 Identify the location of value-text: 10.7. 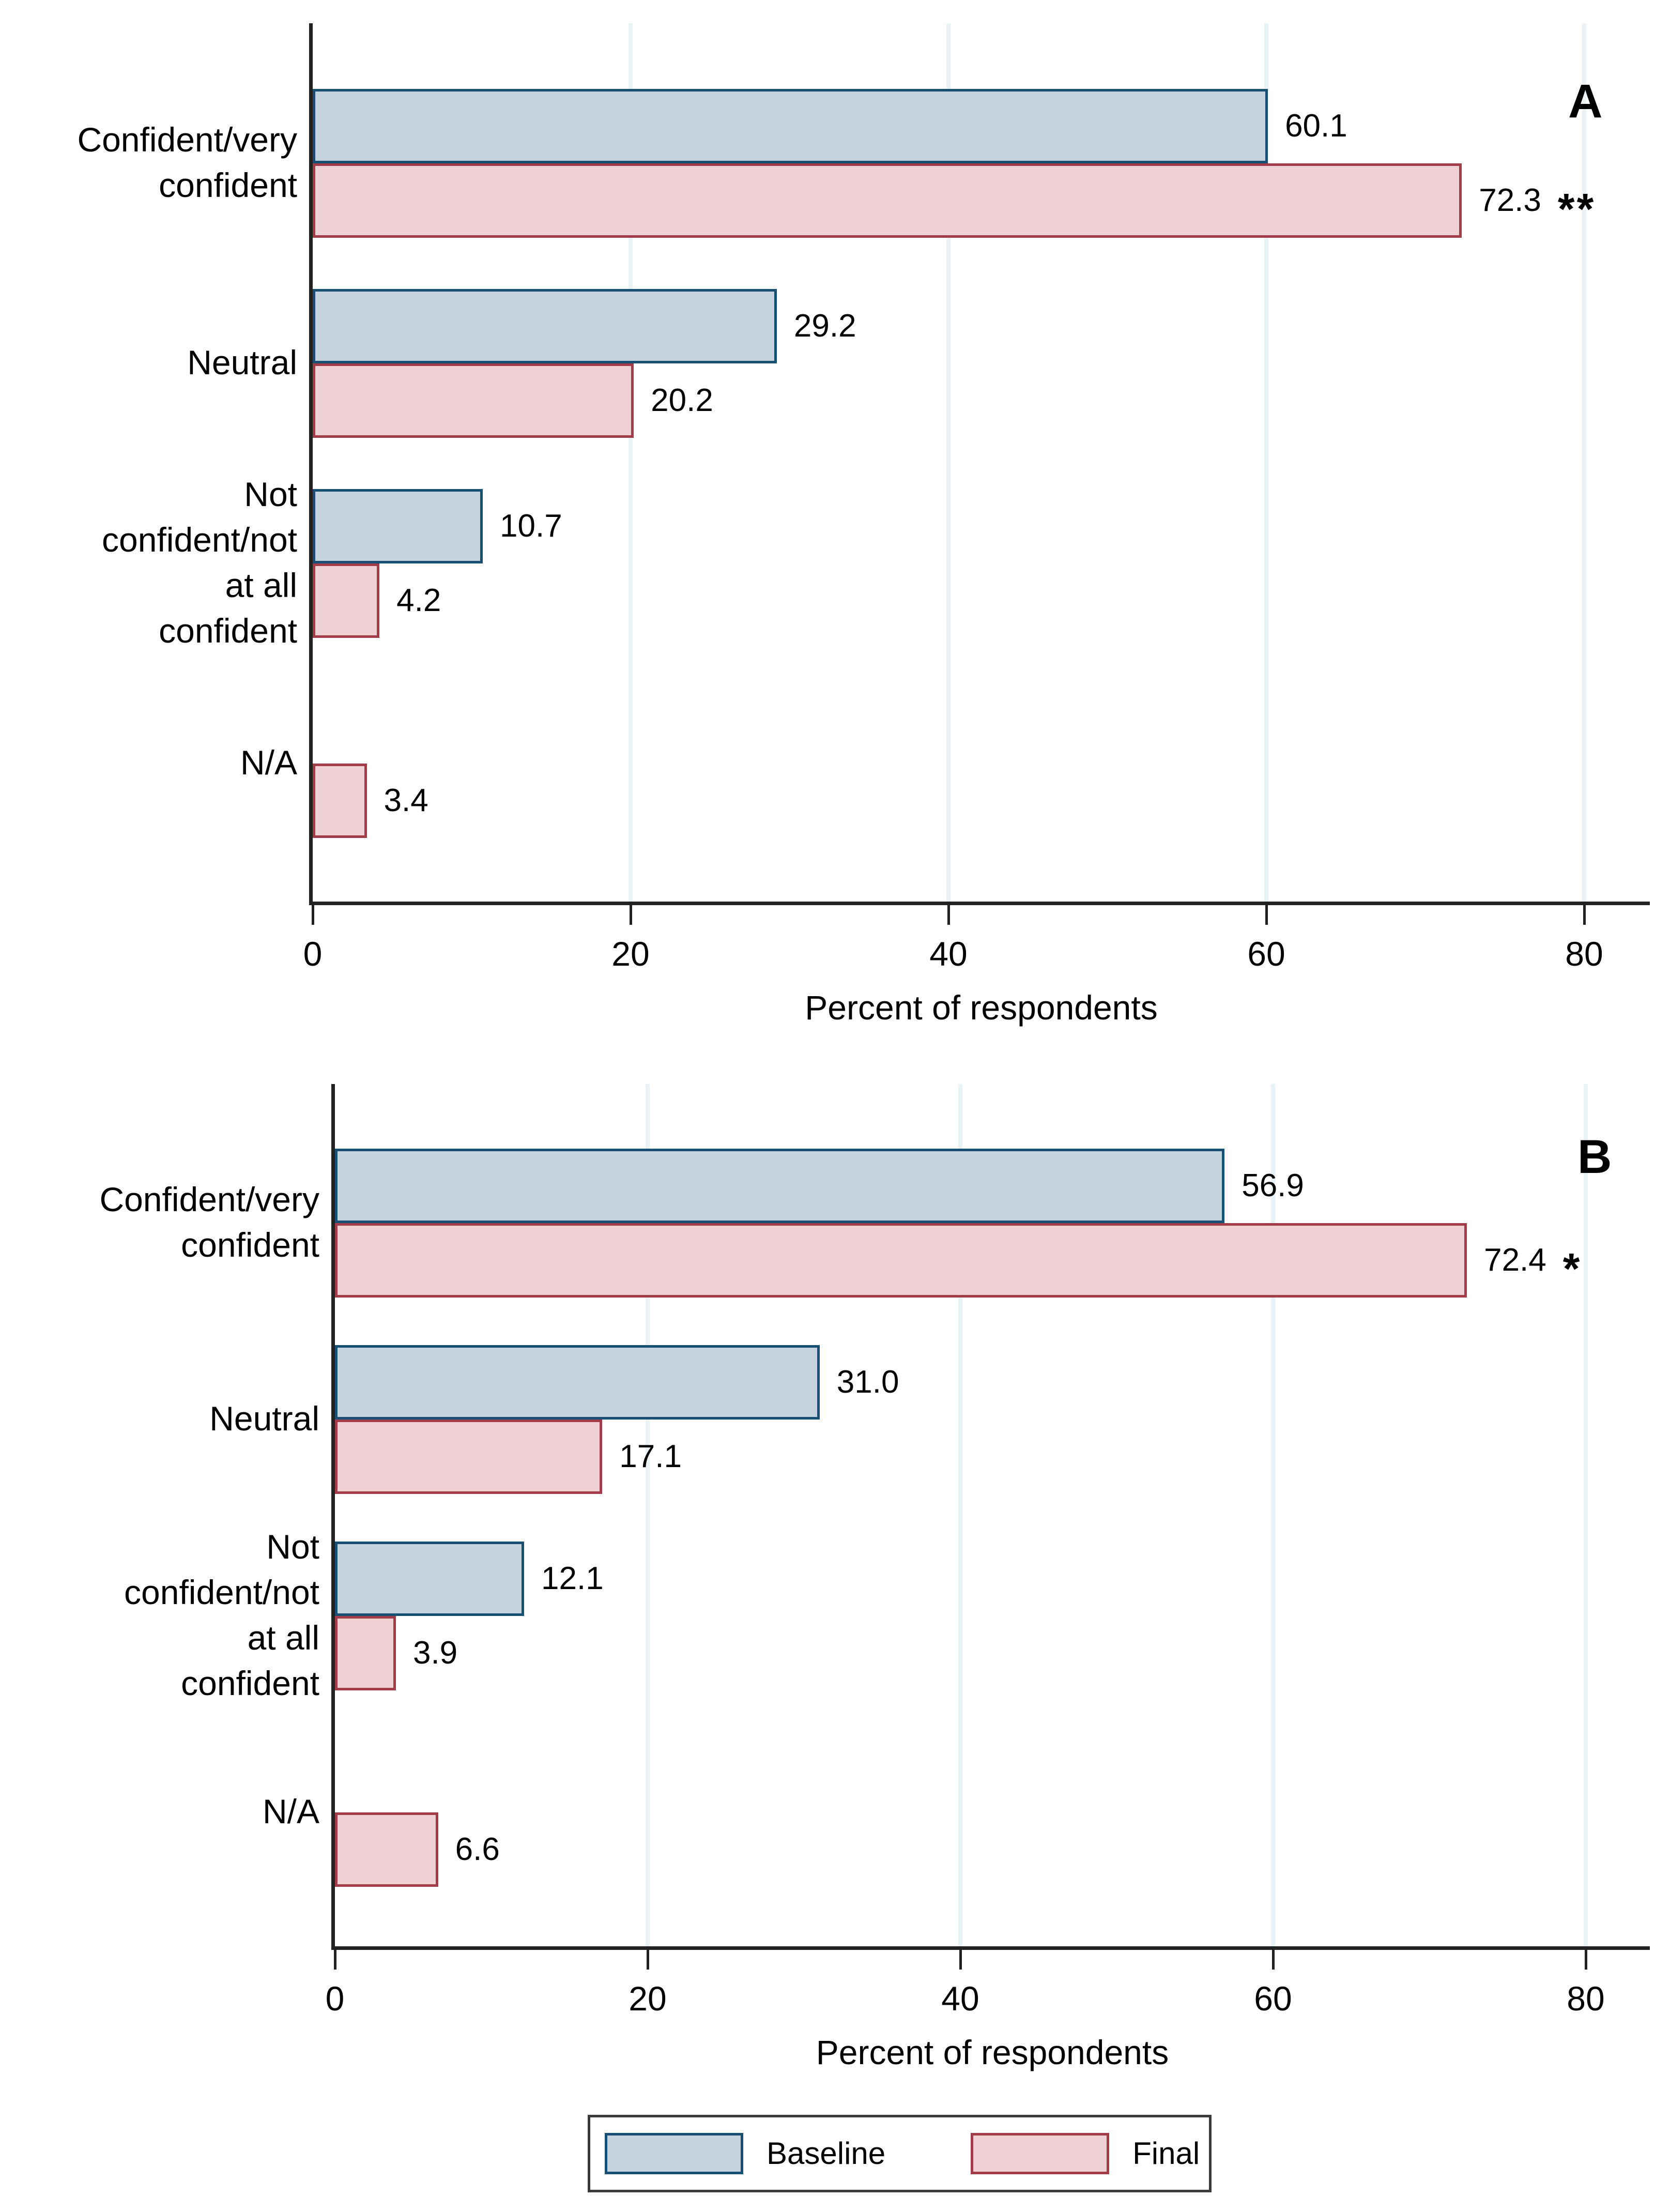
(531, 526).